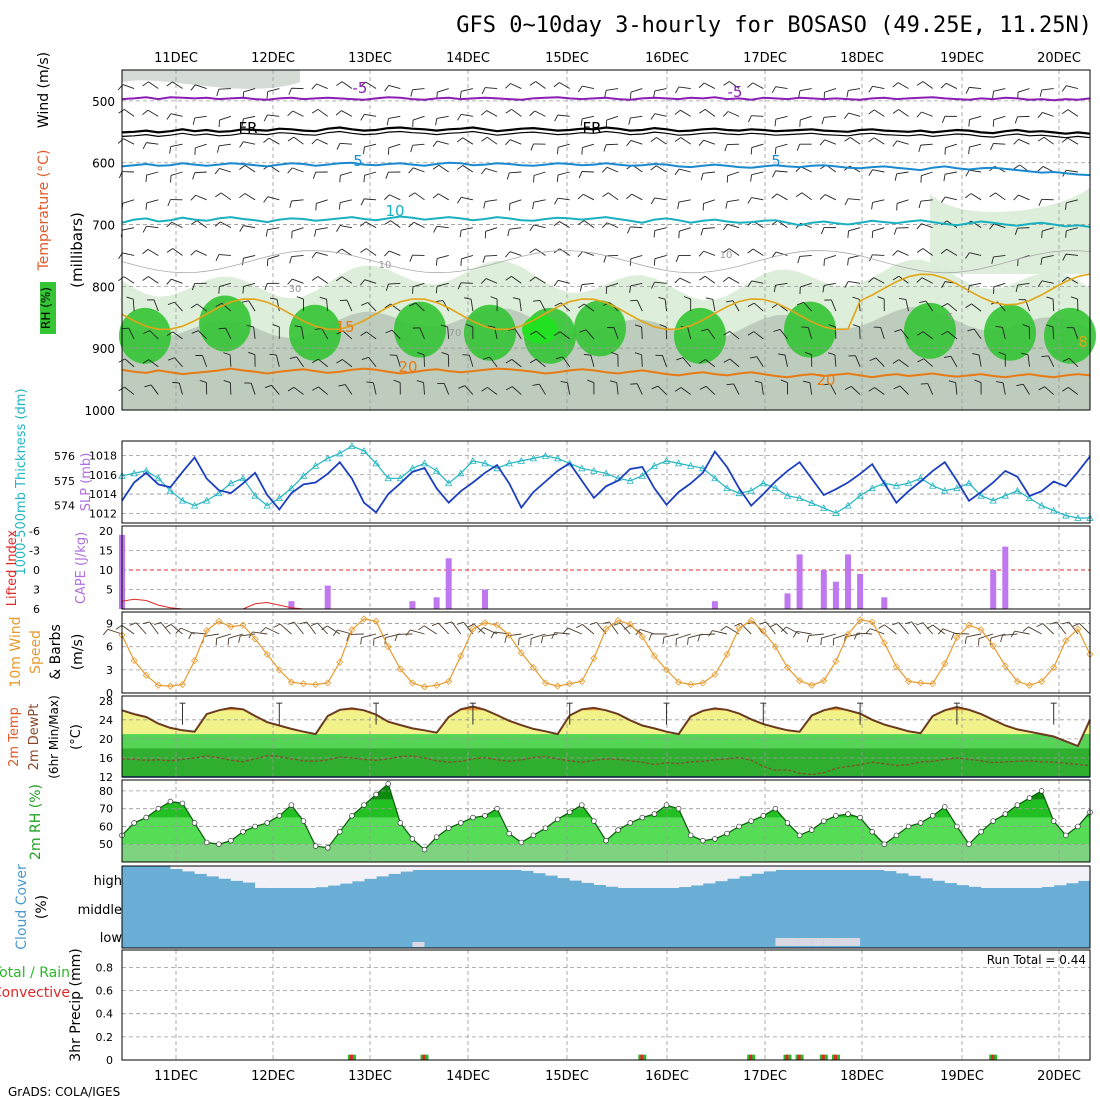  What do you see at coordinates (591, 128) in the screenshot?
I see `isotherm-label-8: FR` at bounding box center [591, 128].